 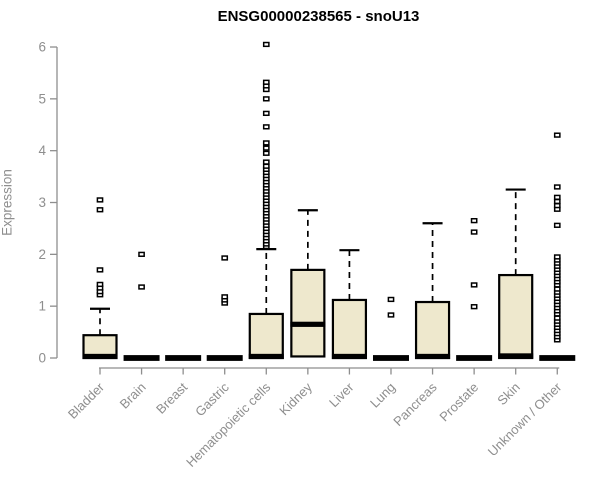 What do you see at coordinates (308, 313) in the screenshot?
I see `box-Kidney` at bounding box center [308, 313].